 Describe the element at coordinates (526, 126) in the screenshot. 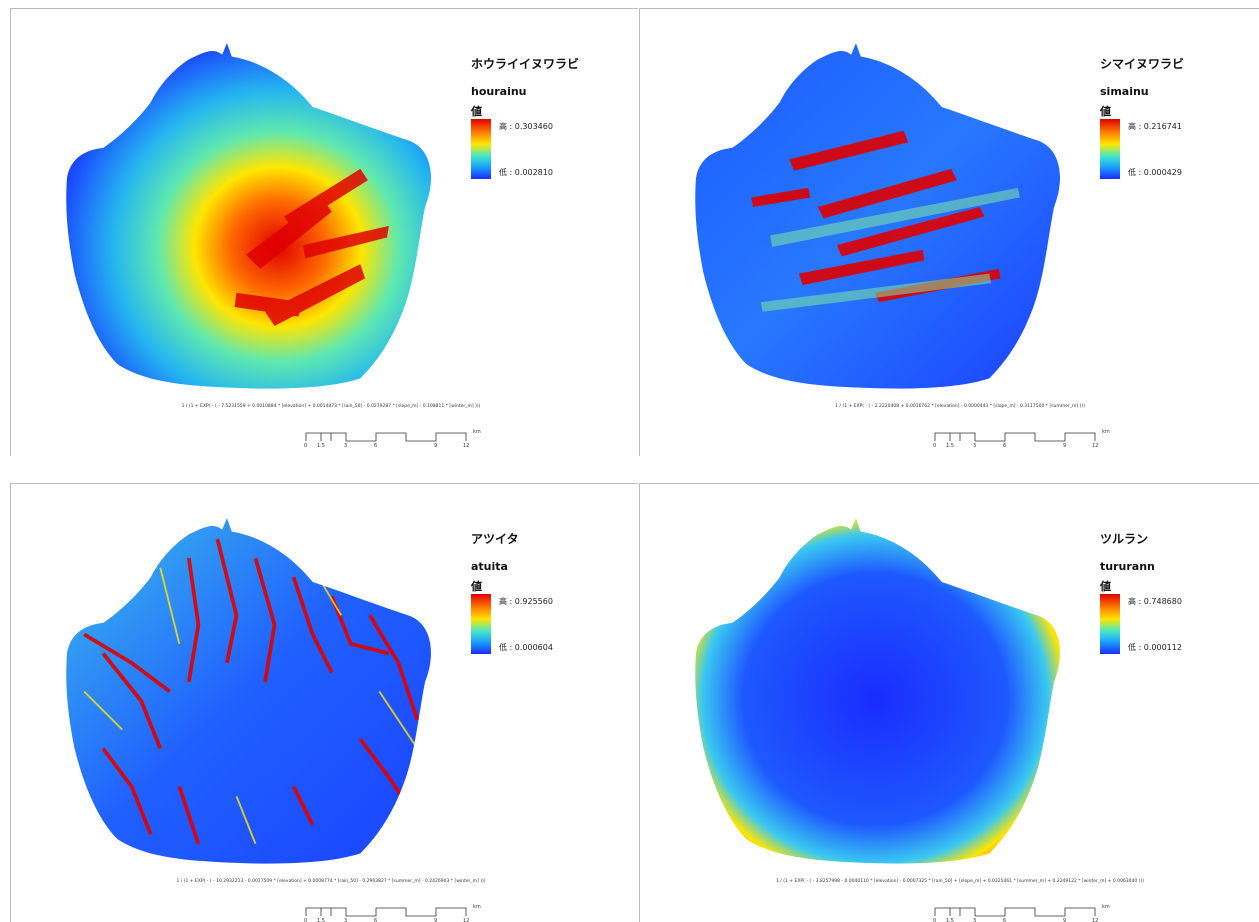

I see `legend-high: 高 : 0.303460` at that location.